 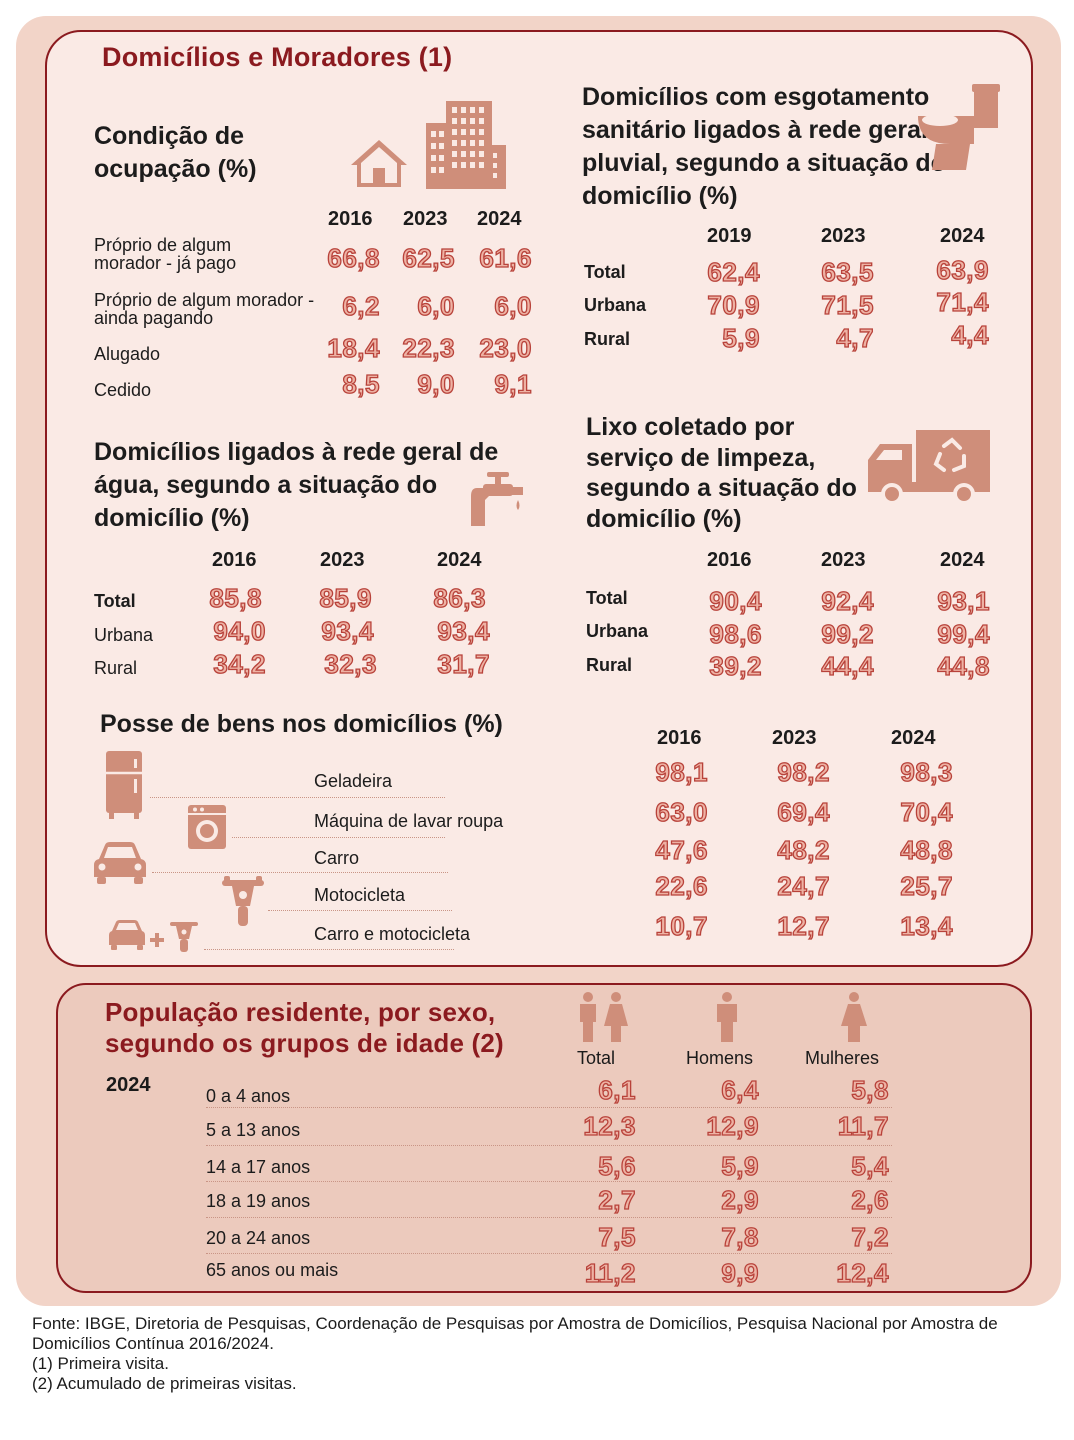 What do you see at coordinates (345, 597) in the screenshot?
I see `agua-value: 85,9` at bounding box center [345, 597].